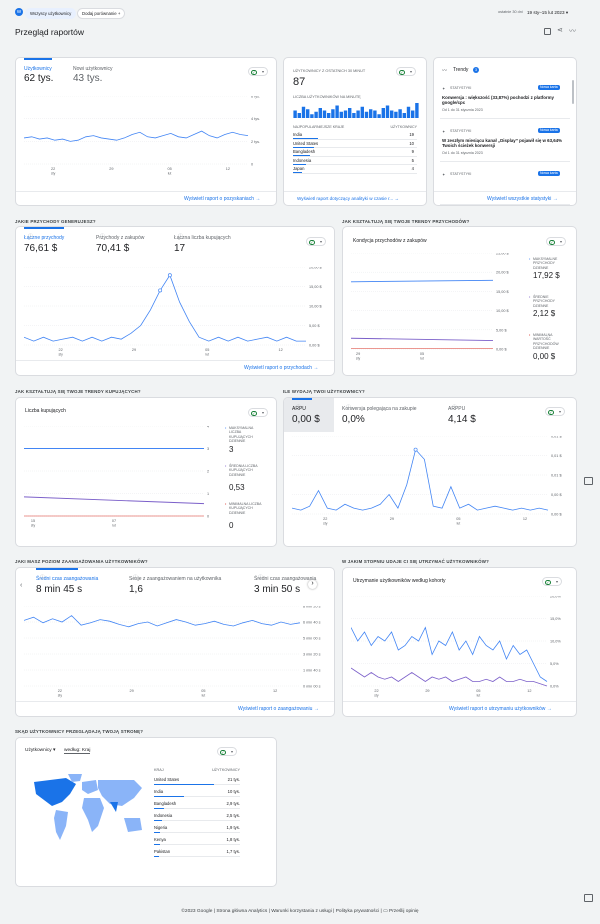 The image size is (600, 924). I want to click on footer-link: Prześlij opinię, so click(404, 911).